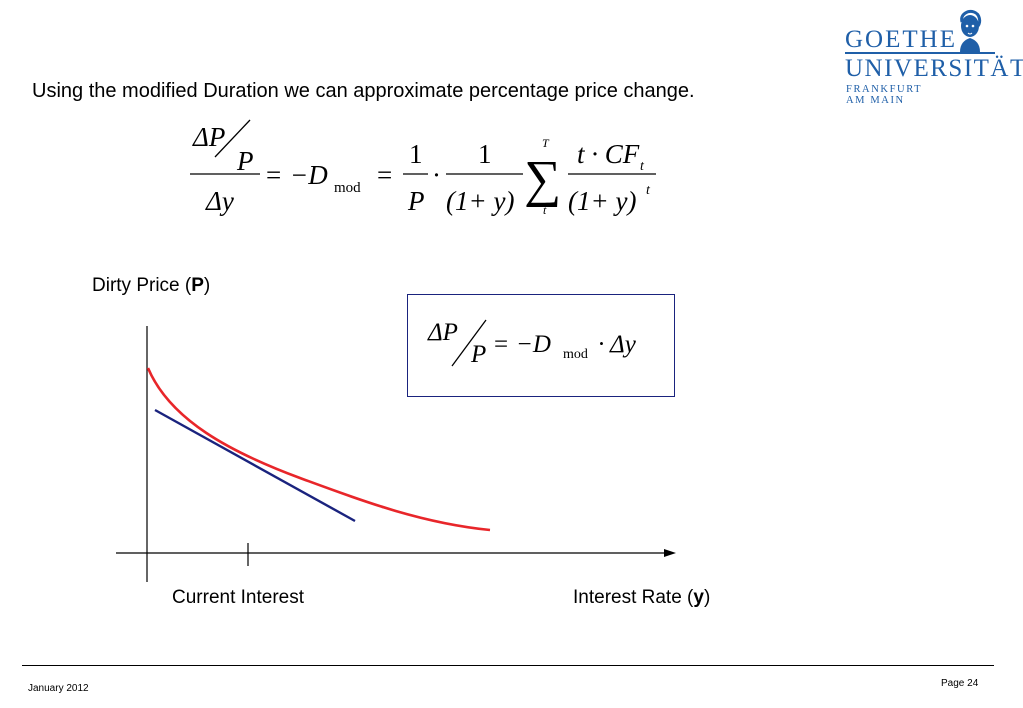  I want to click on price-curve, so click(318, 449).